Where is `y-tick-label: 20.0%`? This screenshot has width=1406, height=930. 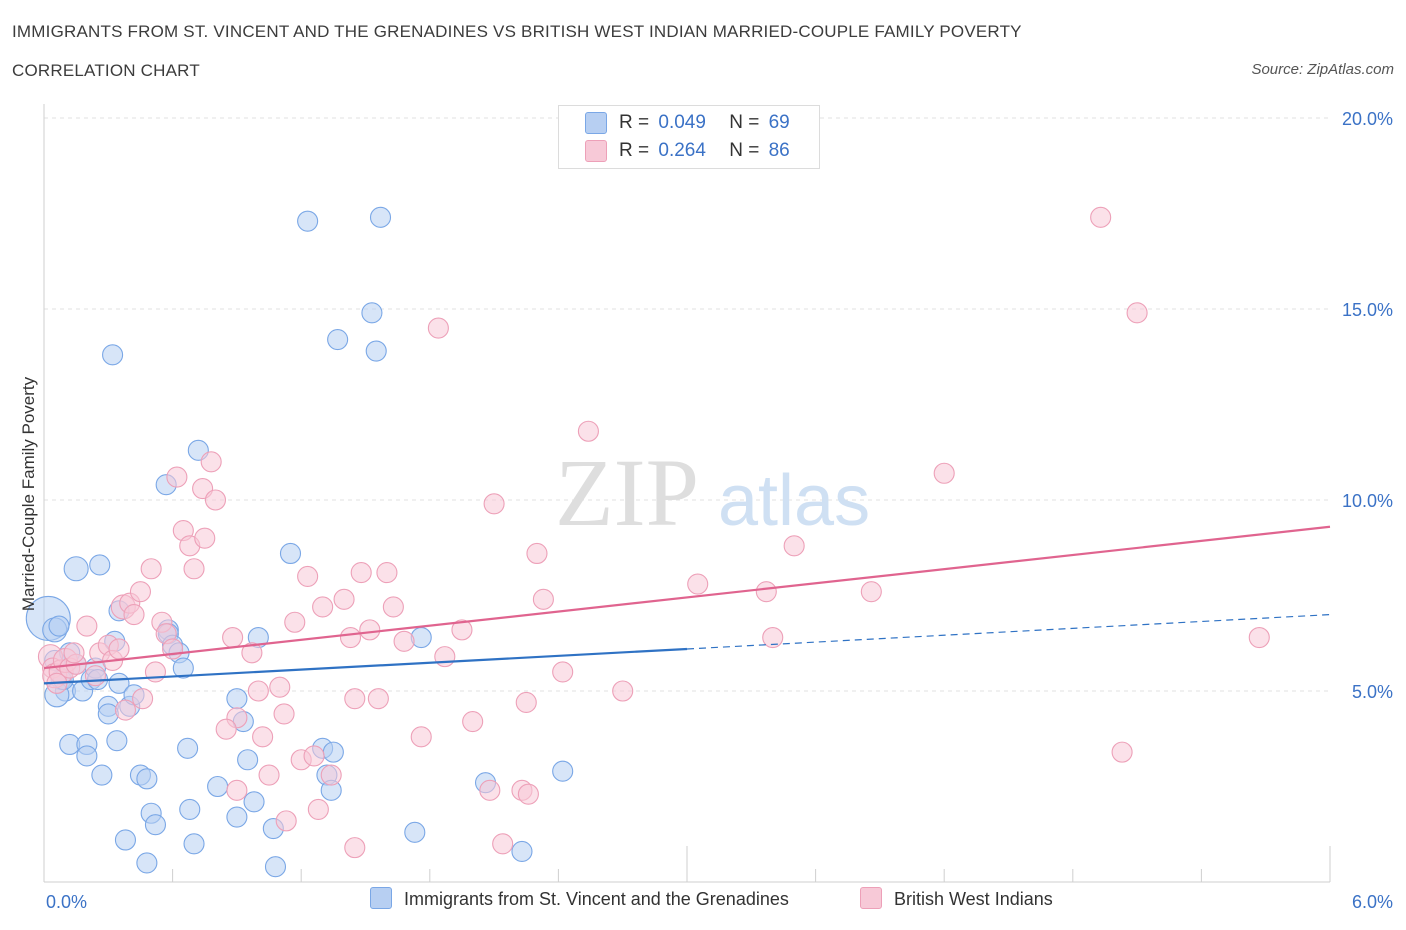 y-tick-label: 20.0% is located at coordinates (1367, 119).